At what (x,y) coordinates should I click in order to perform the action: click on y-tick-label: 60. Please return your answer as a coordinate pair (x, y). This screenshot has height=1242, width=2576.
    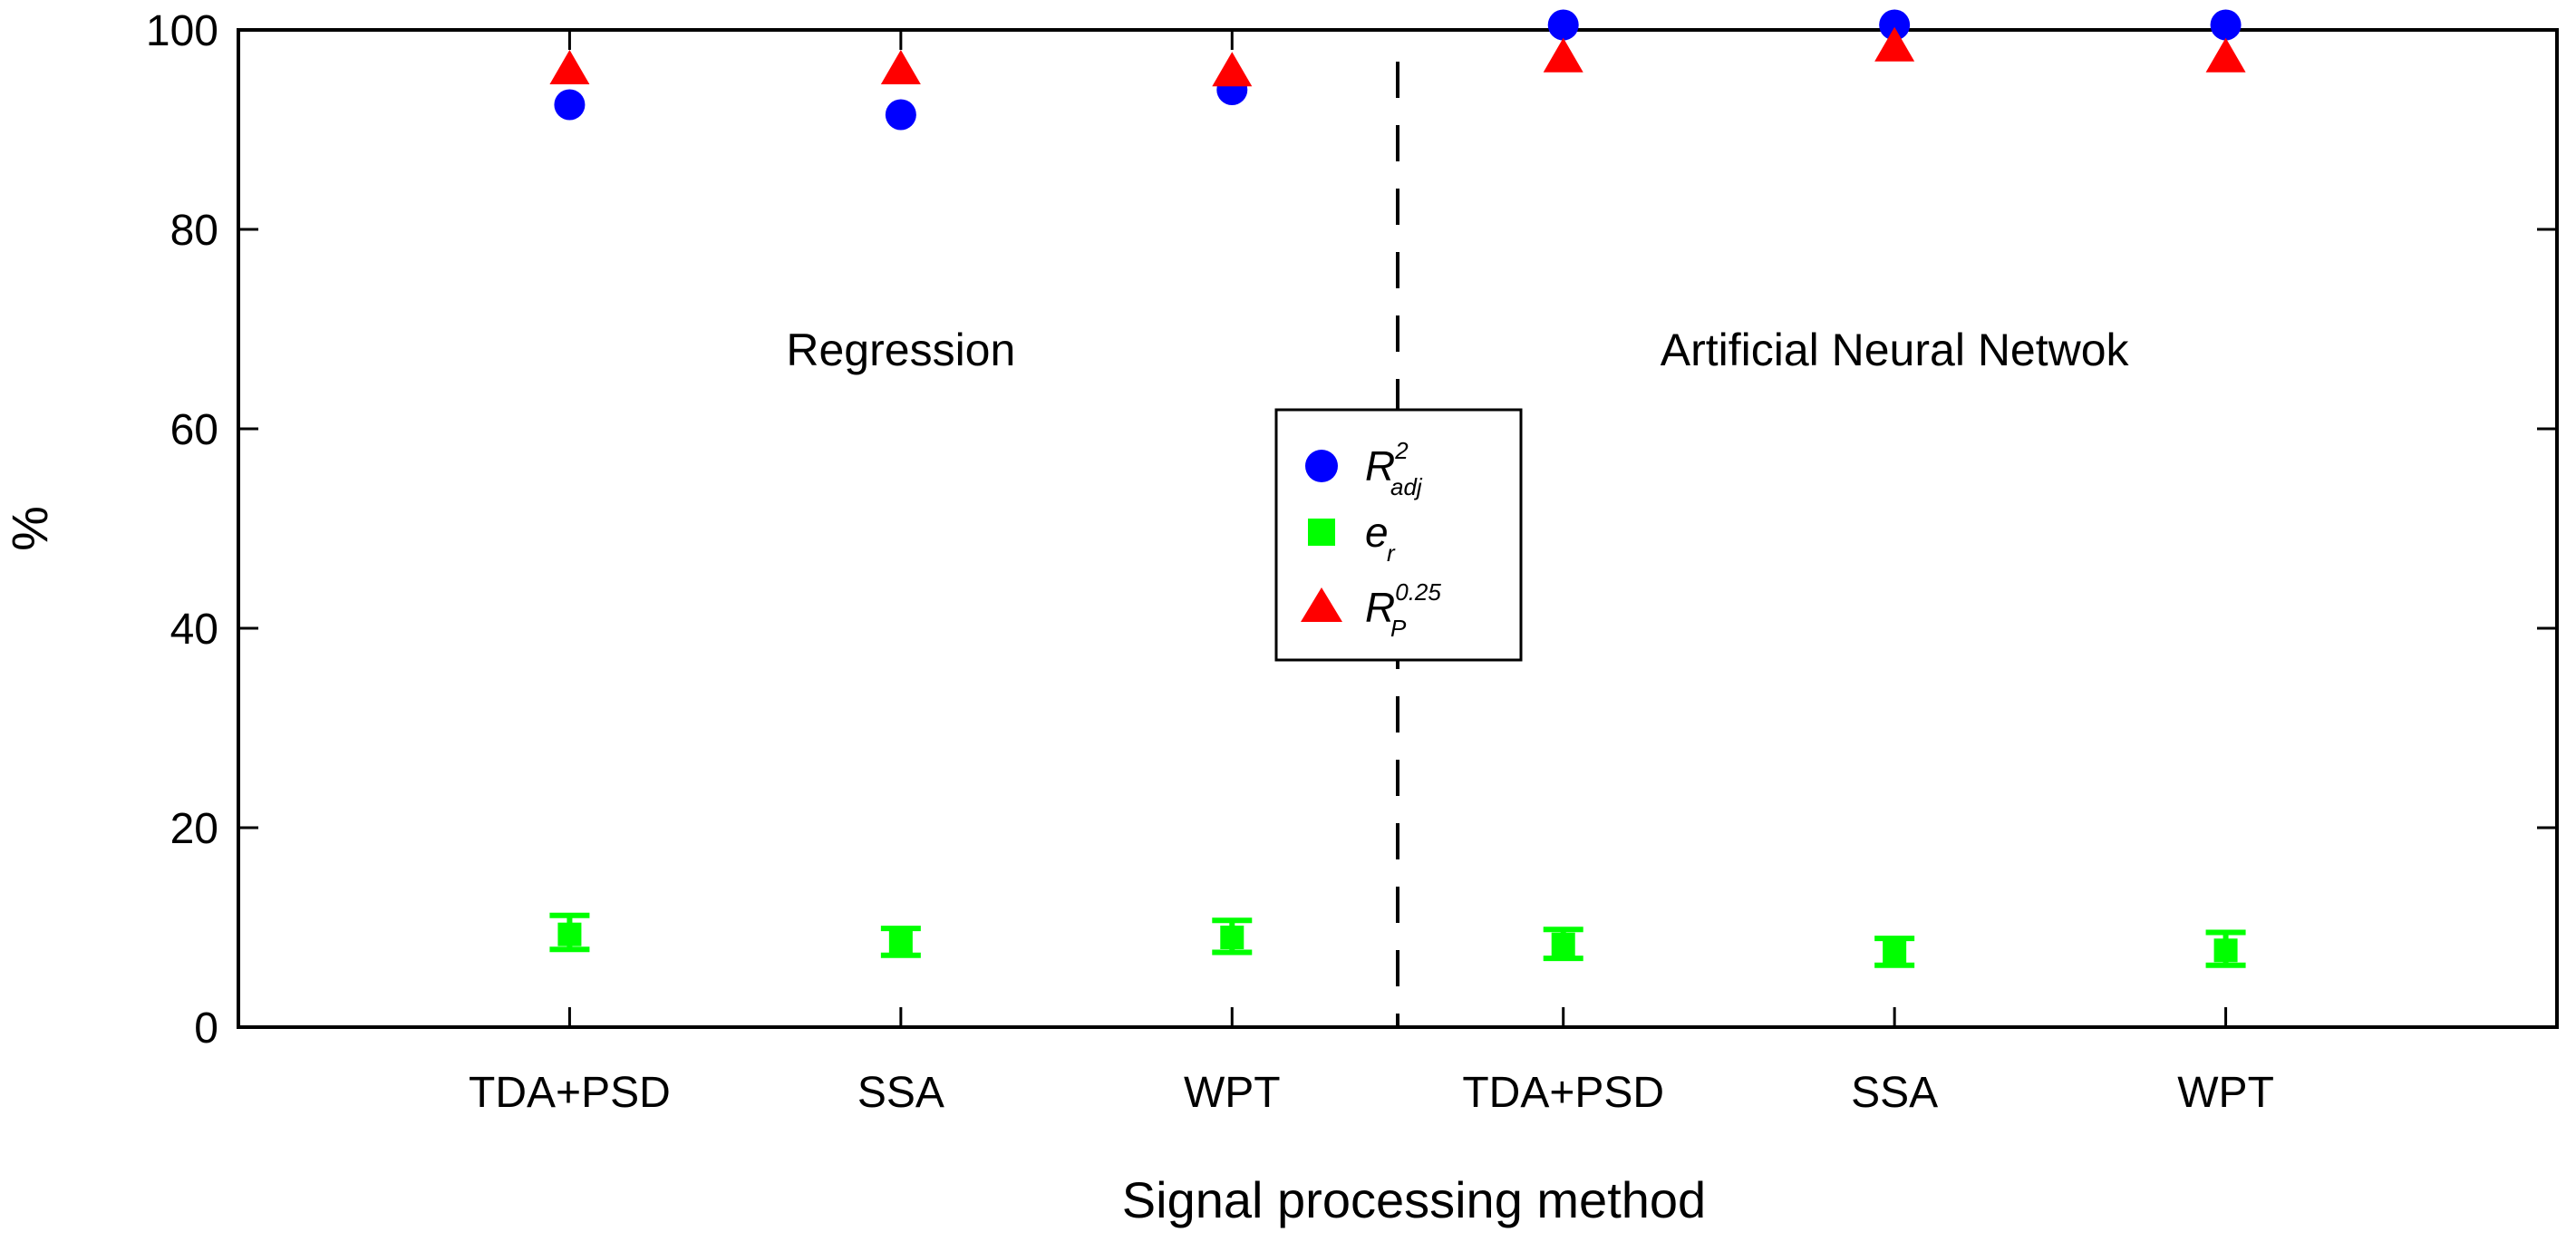
    Looking at the image, I should click on (194, 430).